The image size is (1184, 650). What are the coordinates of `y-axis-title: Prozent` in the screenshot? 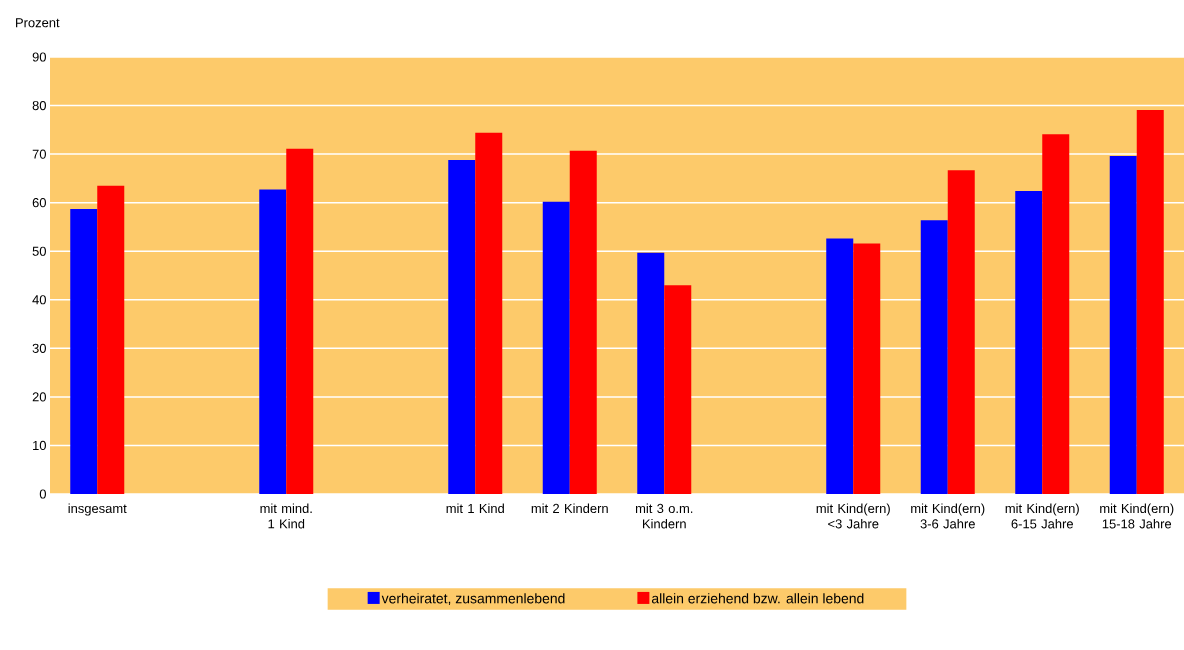 It's located at (38, 23).